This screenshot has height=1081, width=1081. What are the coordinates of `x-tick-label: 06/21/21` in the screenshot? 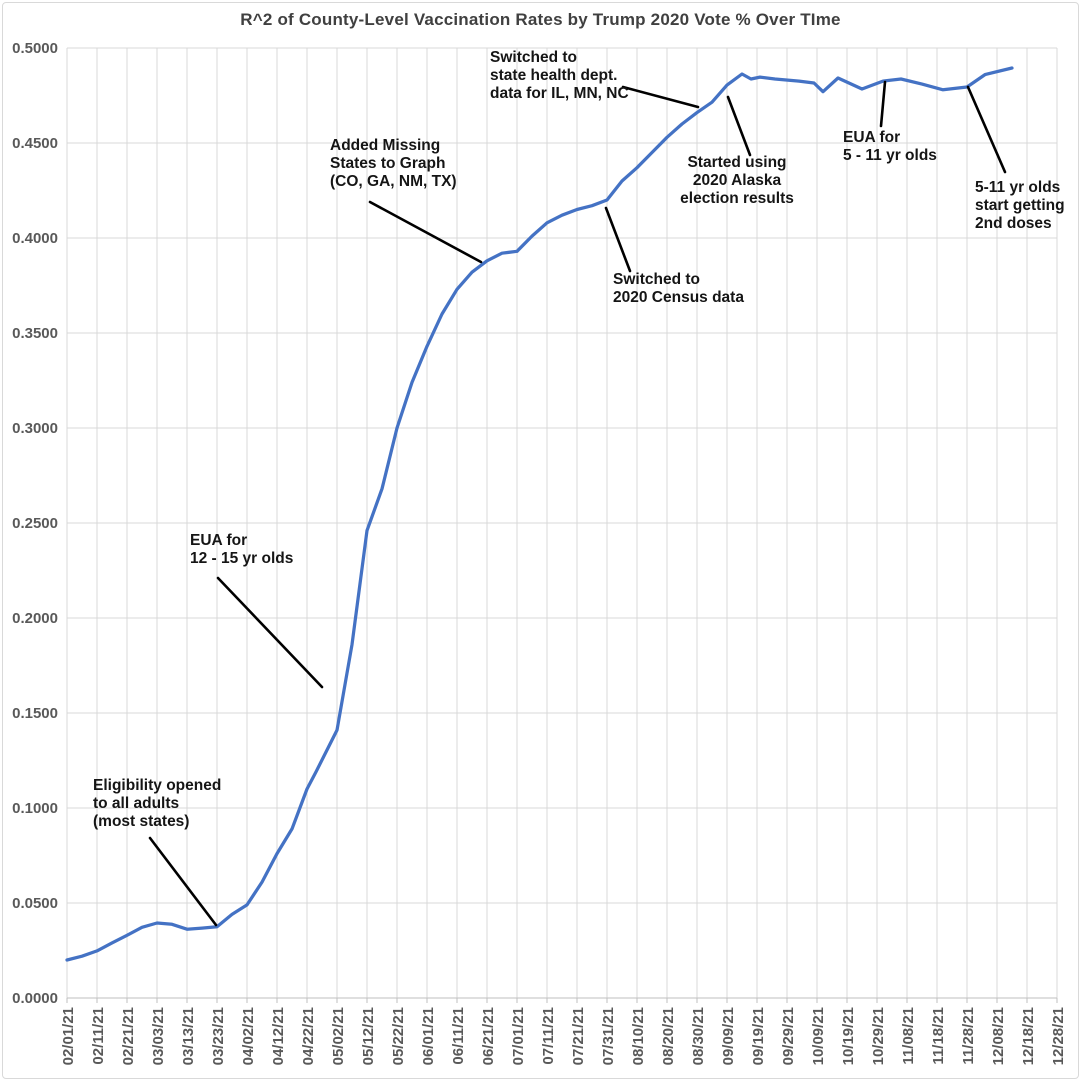 It's located at (488, 1036).